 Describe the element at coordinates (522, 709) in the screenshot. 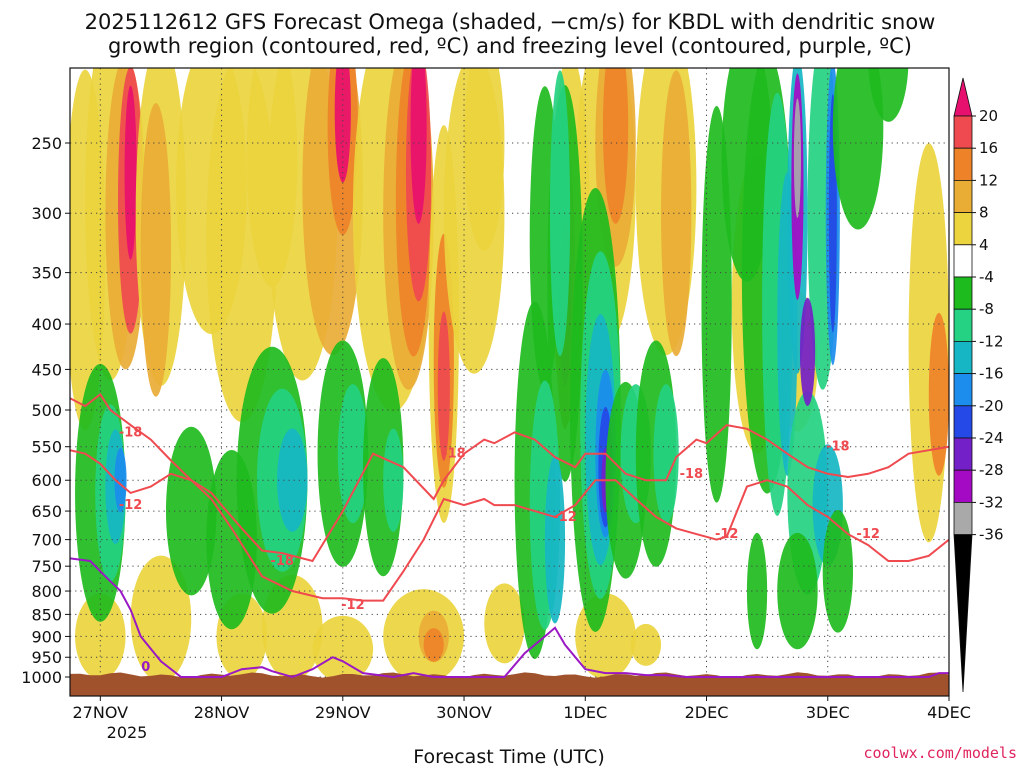

I see `x-axis-ticks: 27NOV 28NOV 29NOV 30NOV 1DEC 2DEC 3DEC 4DEC` at that location.